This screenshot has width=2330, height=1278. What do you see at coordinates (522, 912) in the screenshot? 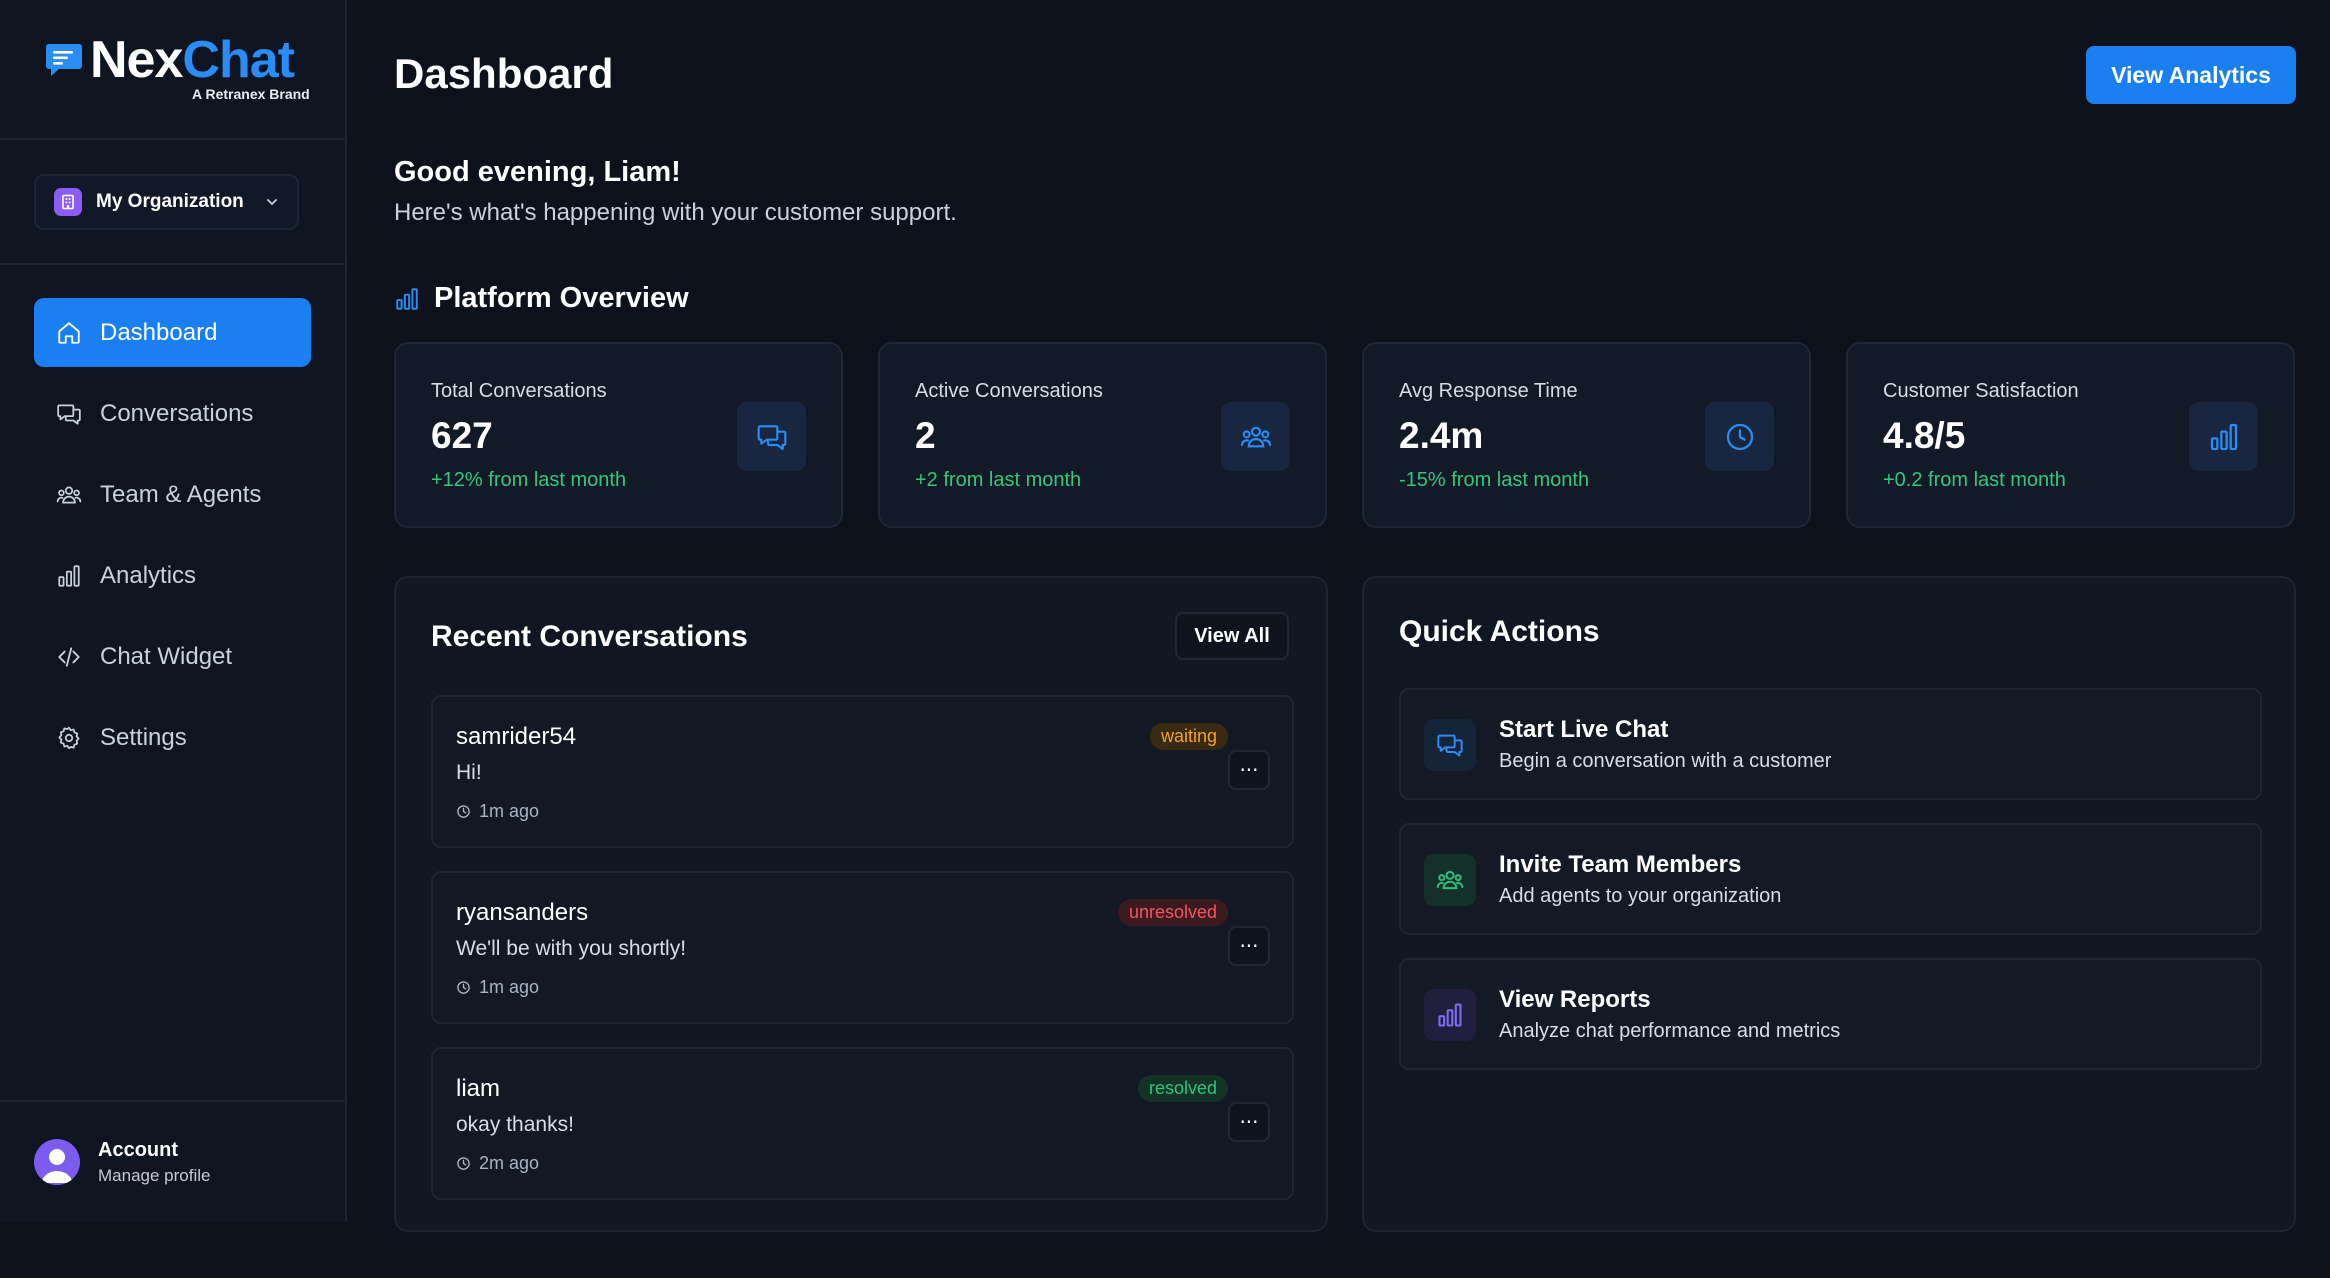
I see `conversation-name: ryansanders` at bounding box center [522, 912].